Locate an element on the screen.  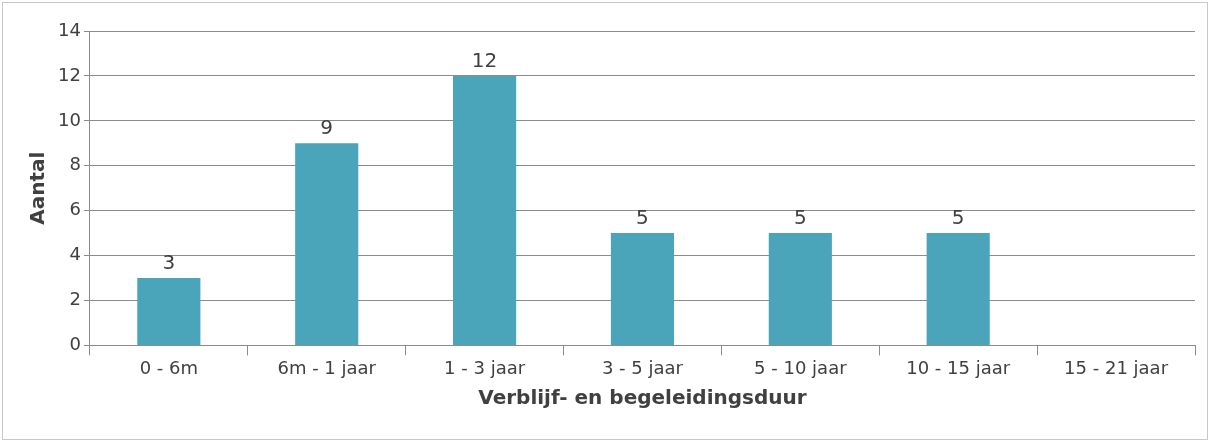
y-axis-title: Aantal is located at coordinates (37, 188).